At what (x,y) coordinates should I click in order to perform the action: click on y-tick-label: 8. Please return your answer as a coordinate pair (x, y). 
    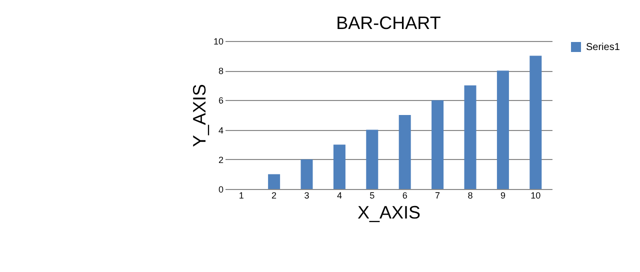
    Looking at the image, I should click on (221, 71).